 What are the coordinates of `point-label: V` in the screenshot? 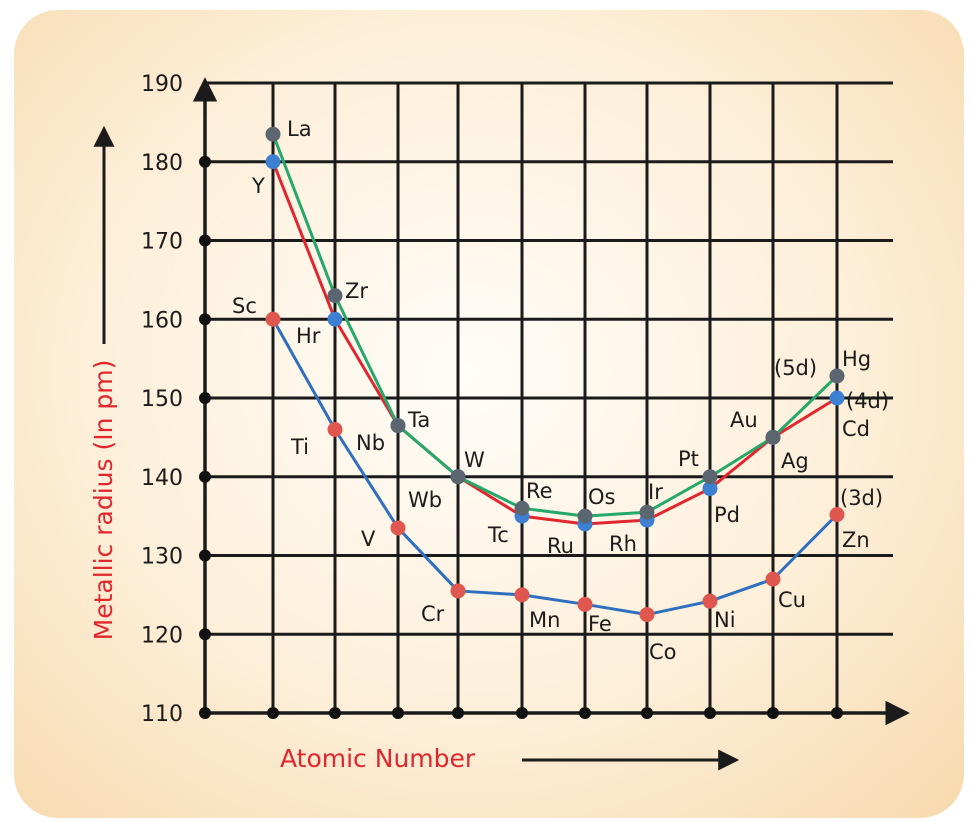 It's located at (368, 539).